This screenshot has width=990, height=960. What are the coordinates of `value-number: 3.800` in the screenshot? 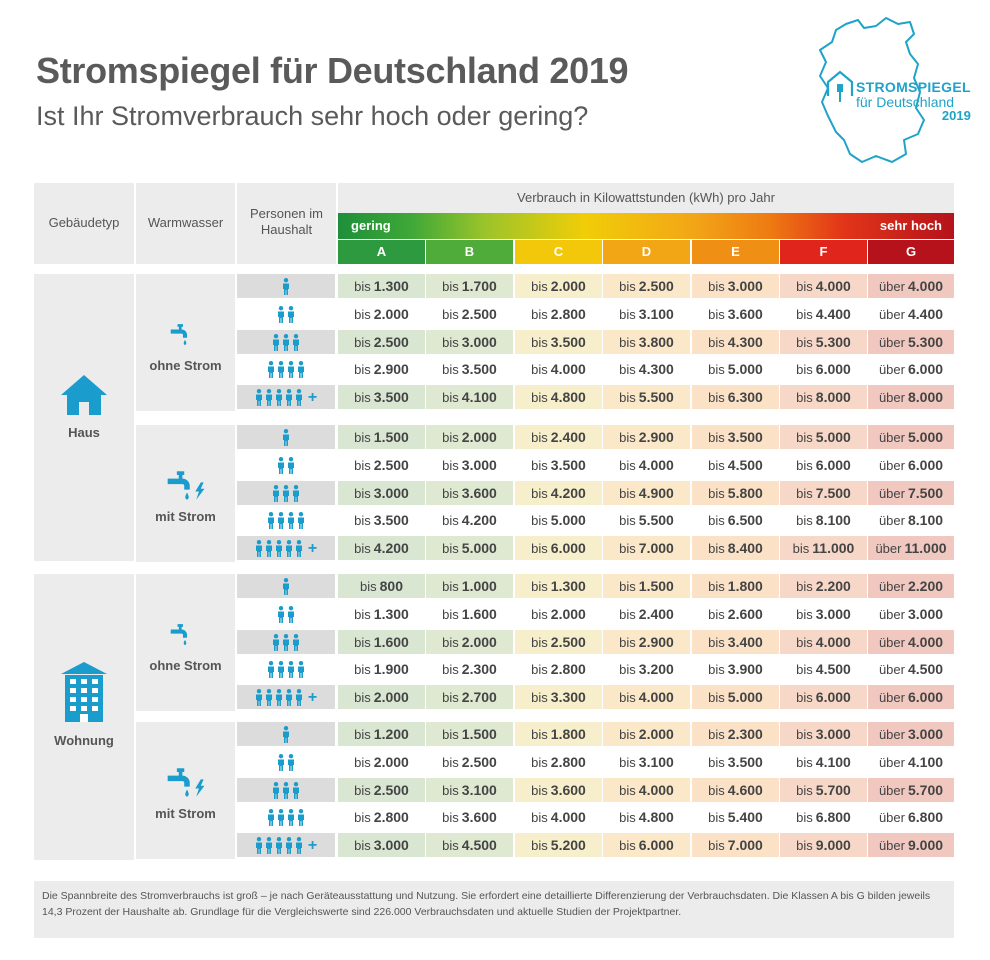 It's located at (656, 342).